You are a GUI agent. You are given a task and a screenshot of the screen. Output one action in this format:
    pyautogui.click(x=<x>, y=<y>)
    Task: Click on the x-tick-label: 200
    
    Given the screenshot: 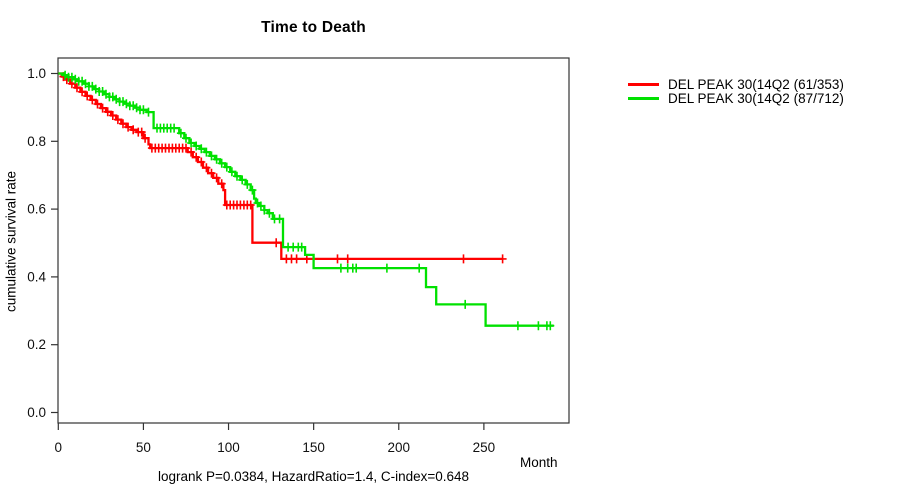 What is the action you would take?
    pyautogui.click(x=399, y=447)
    